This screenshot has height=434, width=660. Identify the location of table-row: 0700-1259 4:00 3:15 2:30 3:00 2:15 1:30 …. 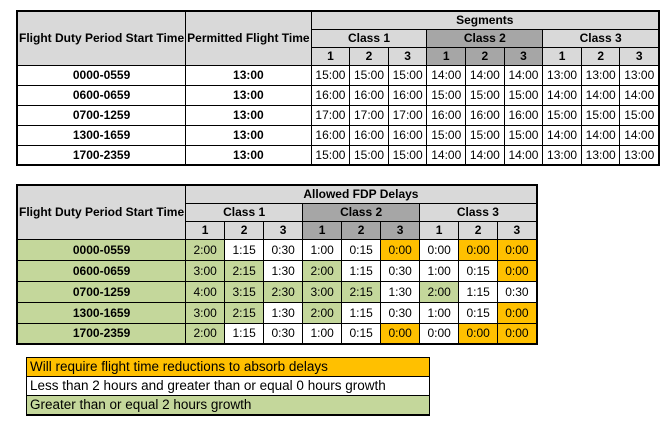
(277, 291).